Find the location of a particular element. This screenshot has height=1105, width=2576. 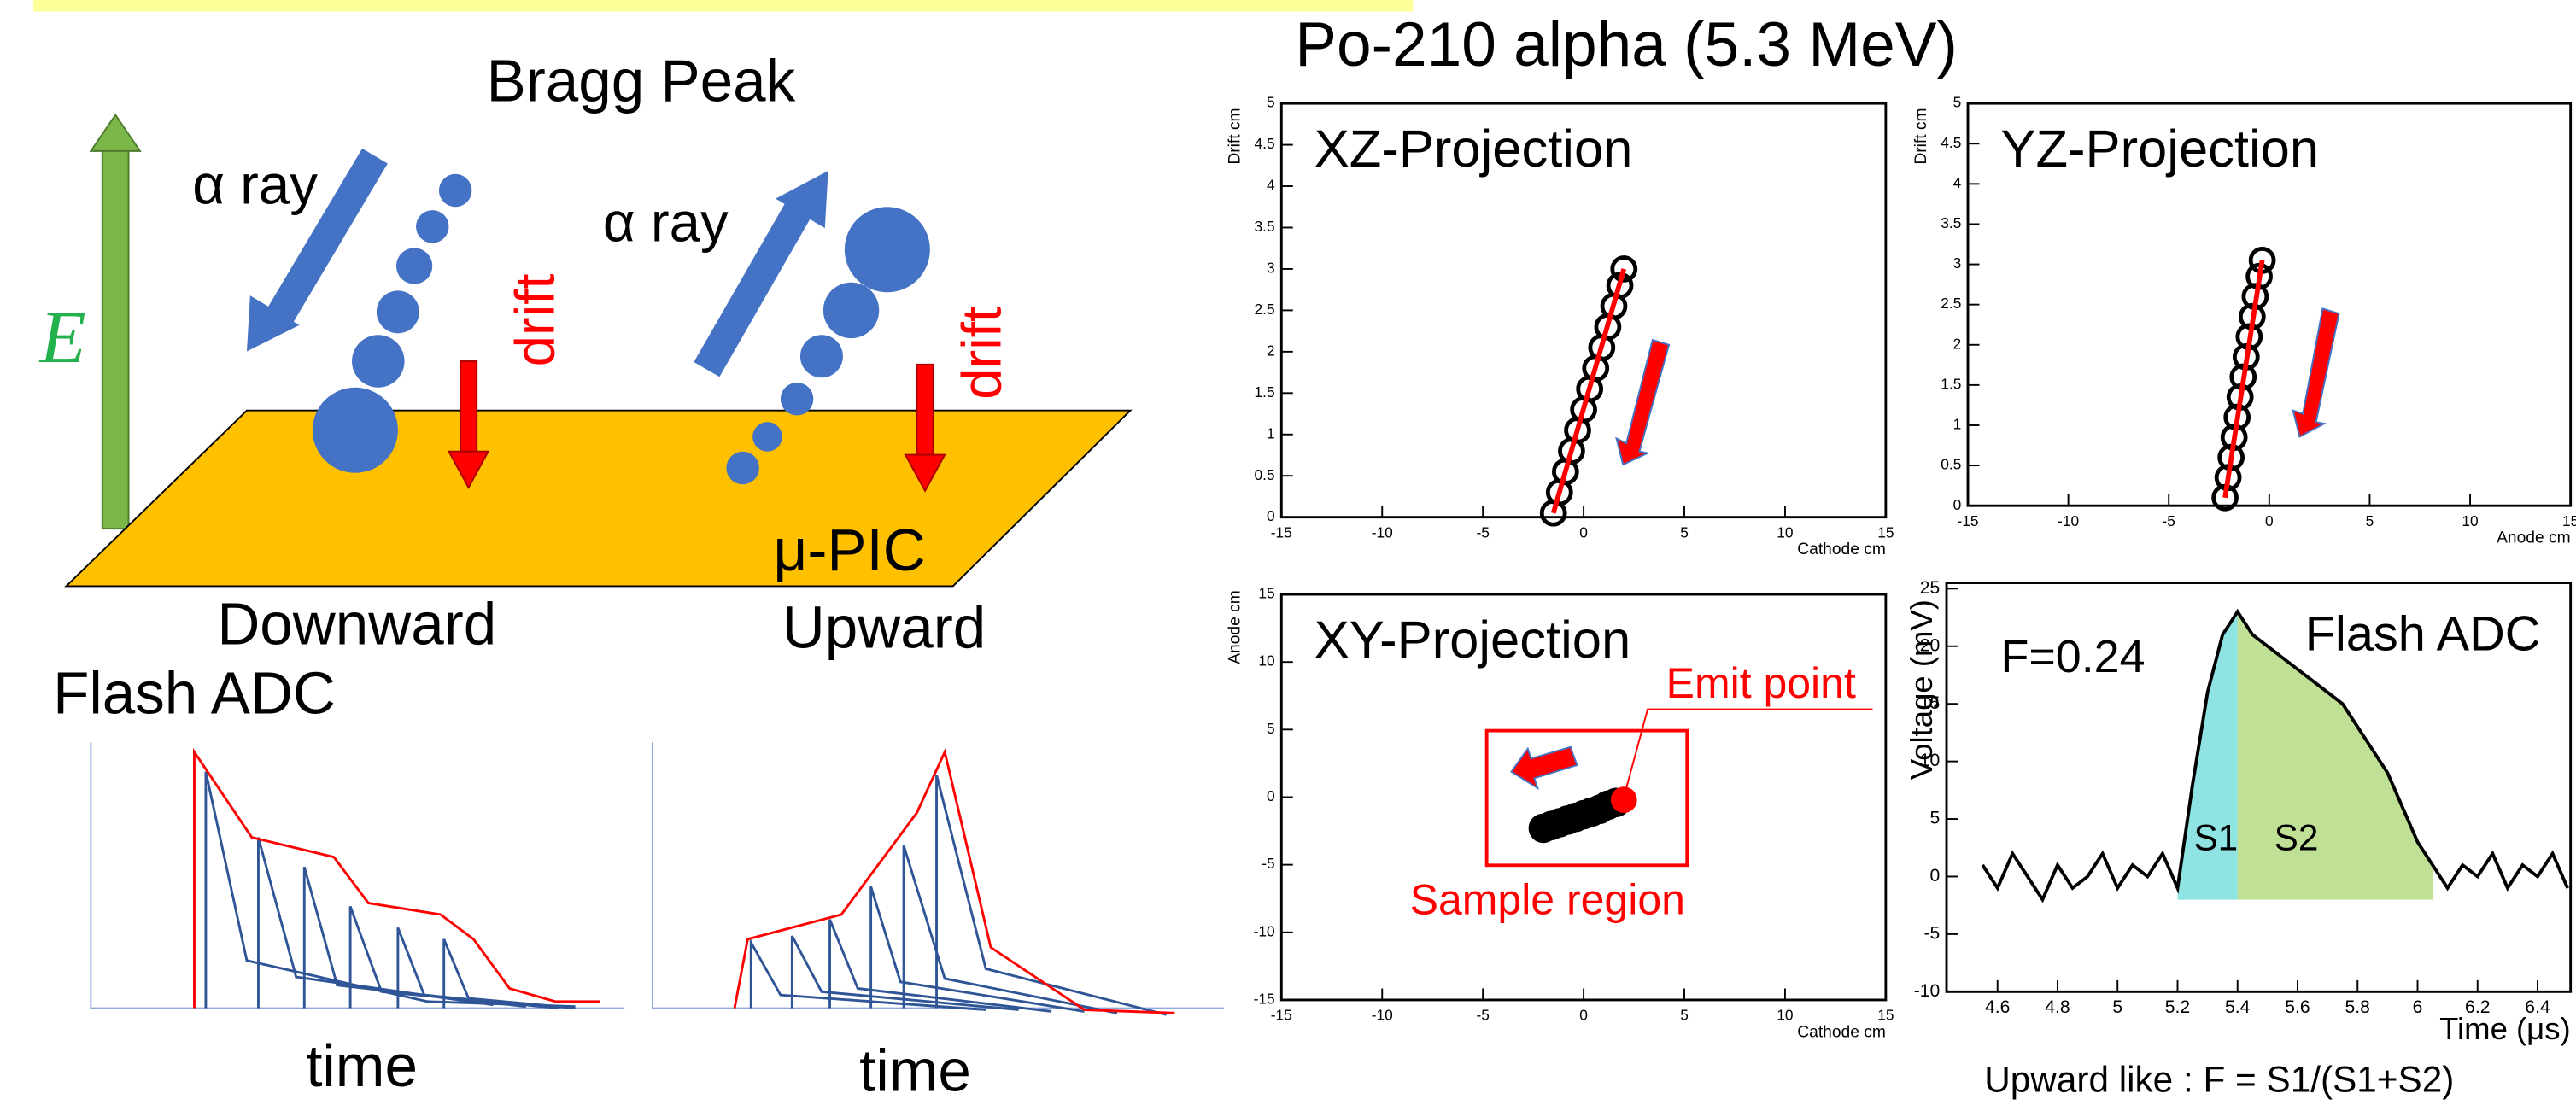

plot-title: XY-Projection is located at coordinates (1472, 640).